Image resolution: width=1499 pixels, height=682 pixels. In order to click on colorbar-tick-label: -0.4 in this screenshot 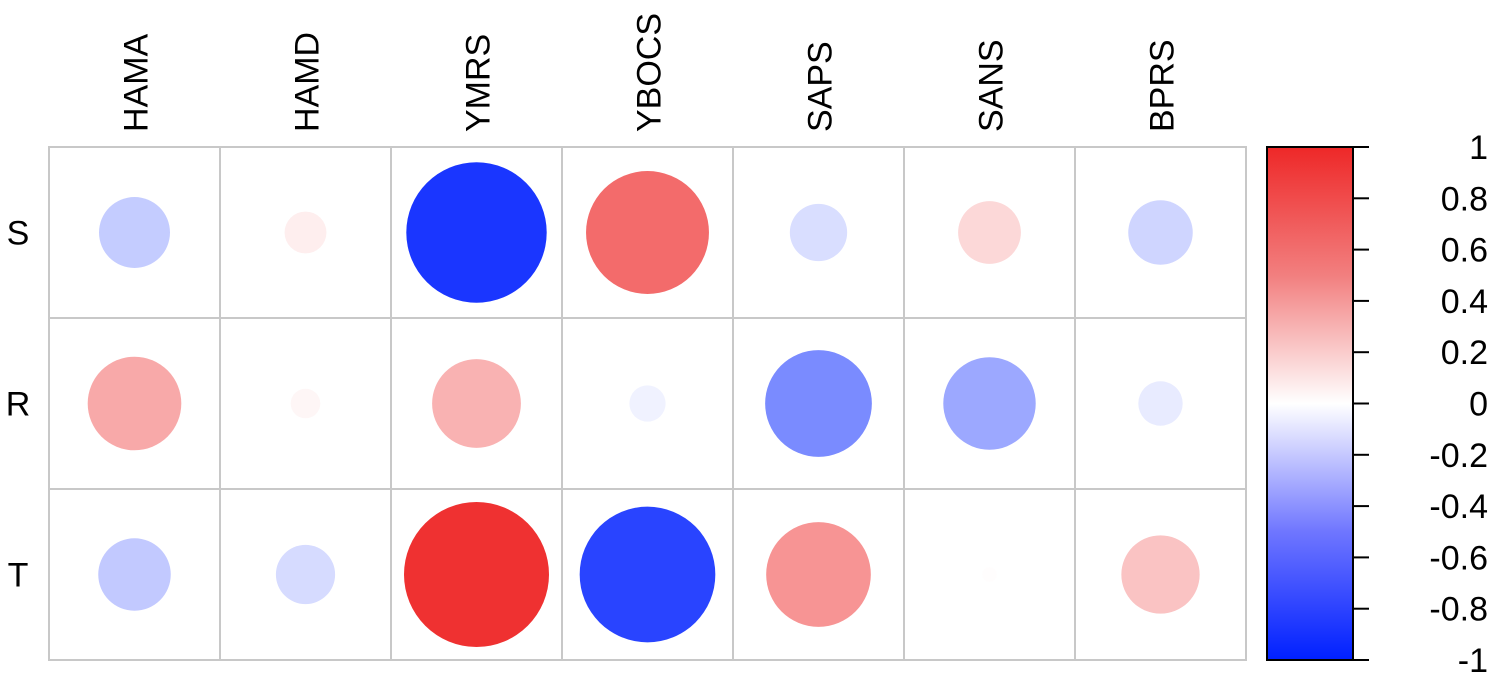, I will do `click(1458, 507)`.